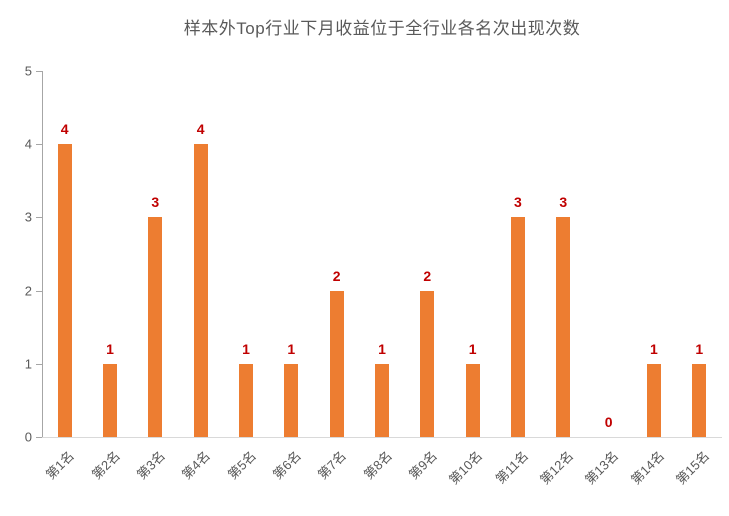 The height and width of the screenshot is (516, 729). What do you see at coordinates (28, 437) in the screenshot?
I see `y-axis-tick-label: 0` at bounding box center [28, 437].